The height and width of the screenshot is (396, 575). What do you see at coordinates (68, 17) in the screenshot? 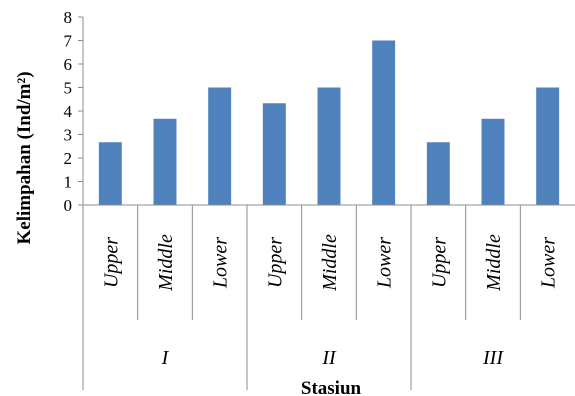
I see `y-tick-label: 8` at bounding box center [68, 17].